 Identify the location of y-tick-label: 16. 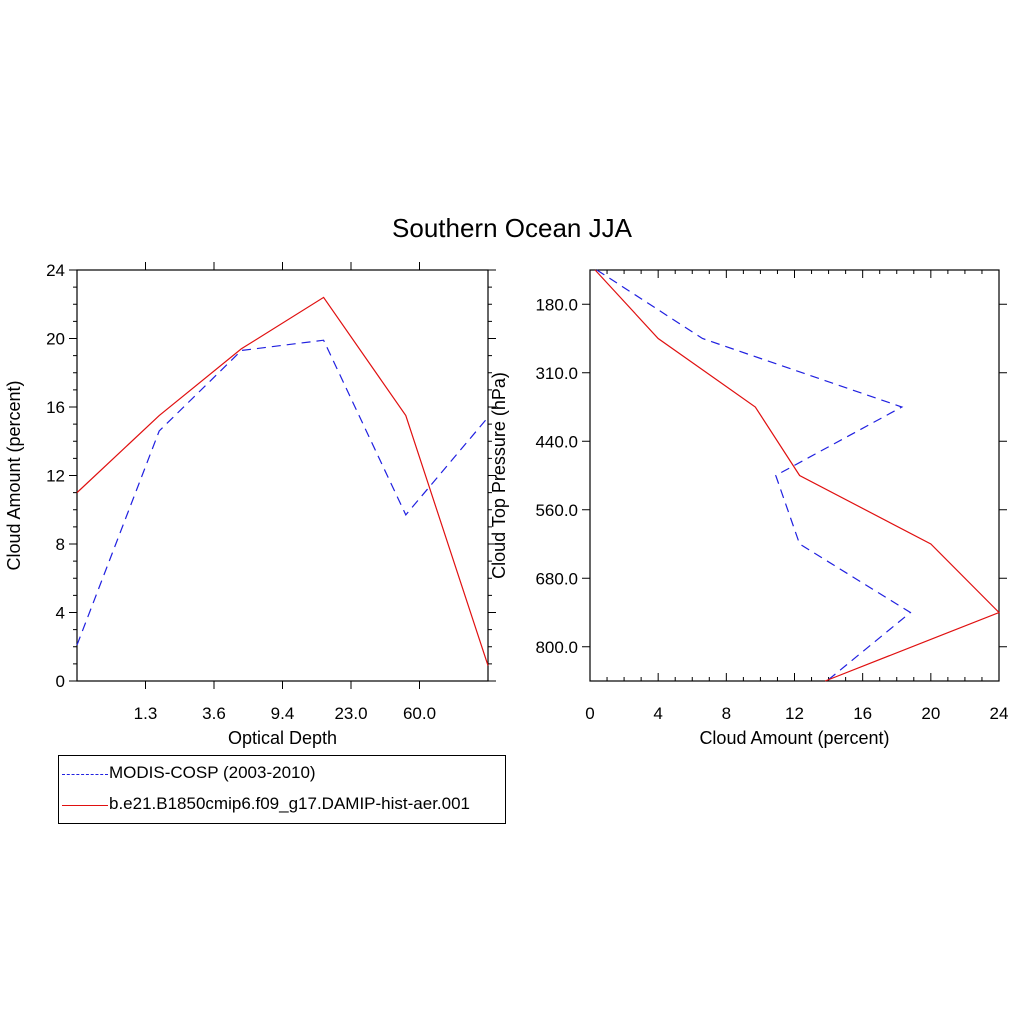
(55, 407).